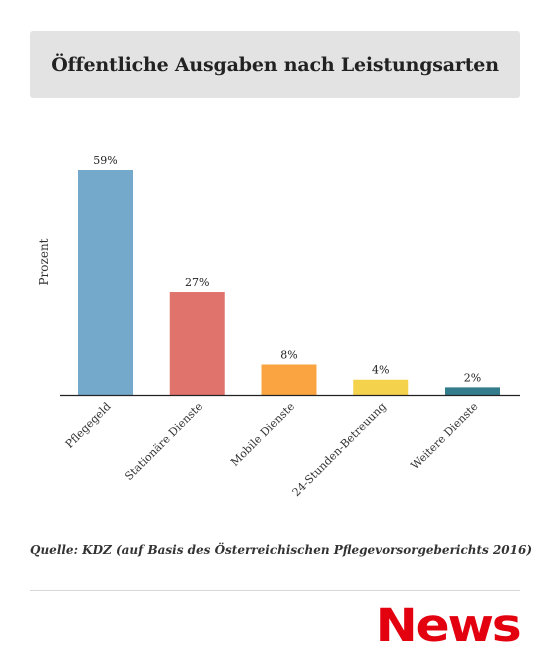 The image size is (550, 666). Describe the element at coordinates (163, 441) in the screenshot. I see `category-label-2: Stationäre Dienste` at that location.